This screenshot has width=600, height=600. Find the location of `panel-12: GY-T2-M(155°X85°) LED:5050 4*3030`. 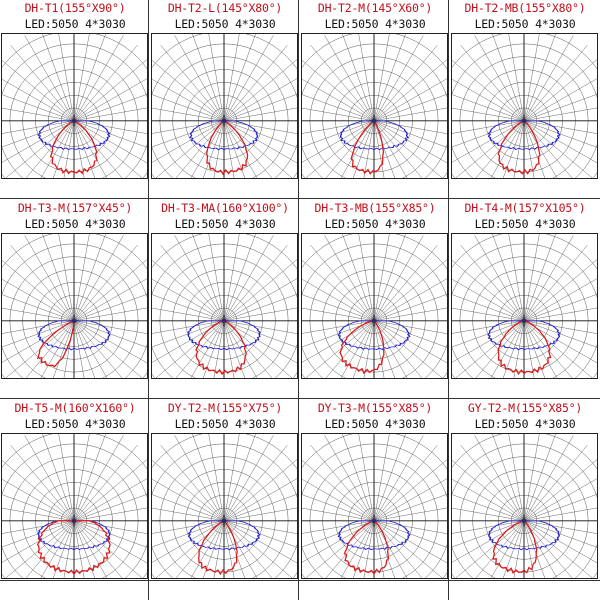

panel-12: GY-T2-M(155°X85°) LED:5050 4*3030 is located at coordinates (525, 500).